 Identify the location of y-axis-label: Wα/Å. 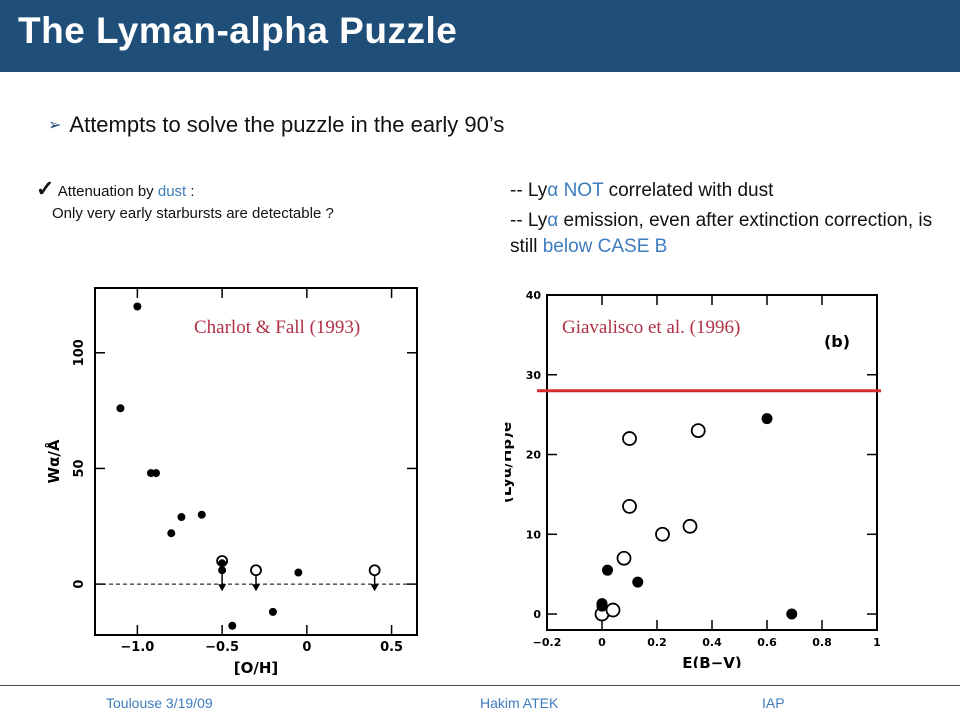
(53, 461).